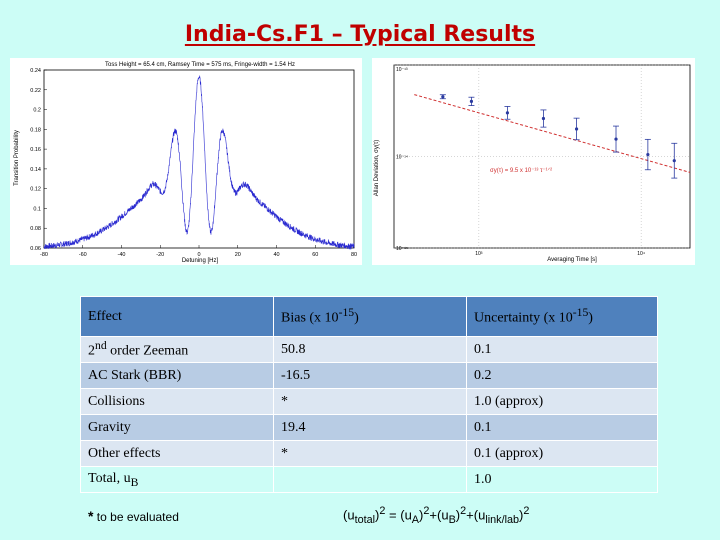  What do you see at coordinates (177, 427) in the screenshot?
I see `cell-effect: Gravity` at bounding box center [177, 427].